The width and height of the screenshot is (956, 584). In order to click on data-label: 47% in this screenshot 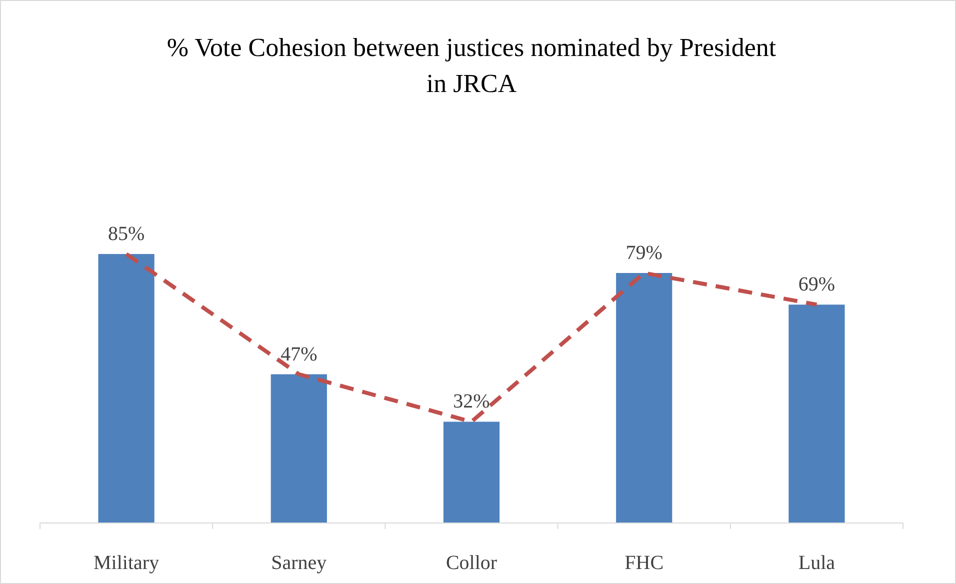, I will do `click(299, 354)`.